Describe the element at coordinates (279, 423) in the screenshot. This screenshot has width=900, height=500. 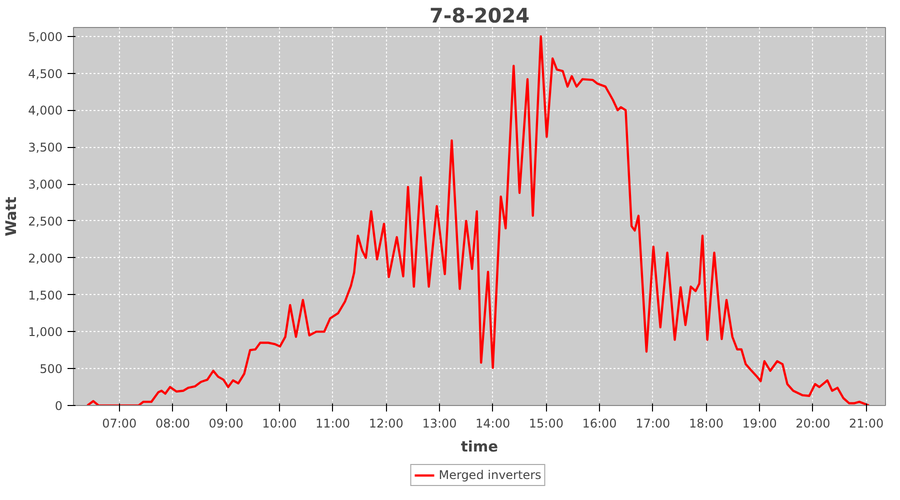
I see `x-tick-label: 10:00` at that location.